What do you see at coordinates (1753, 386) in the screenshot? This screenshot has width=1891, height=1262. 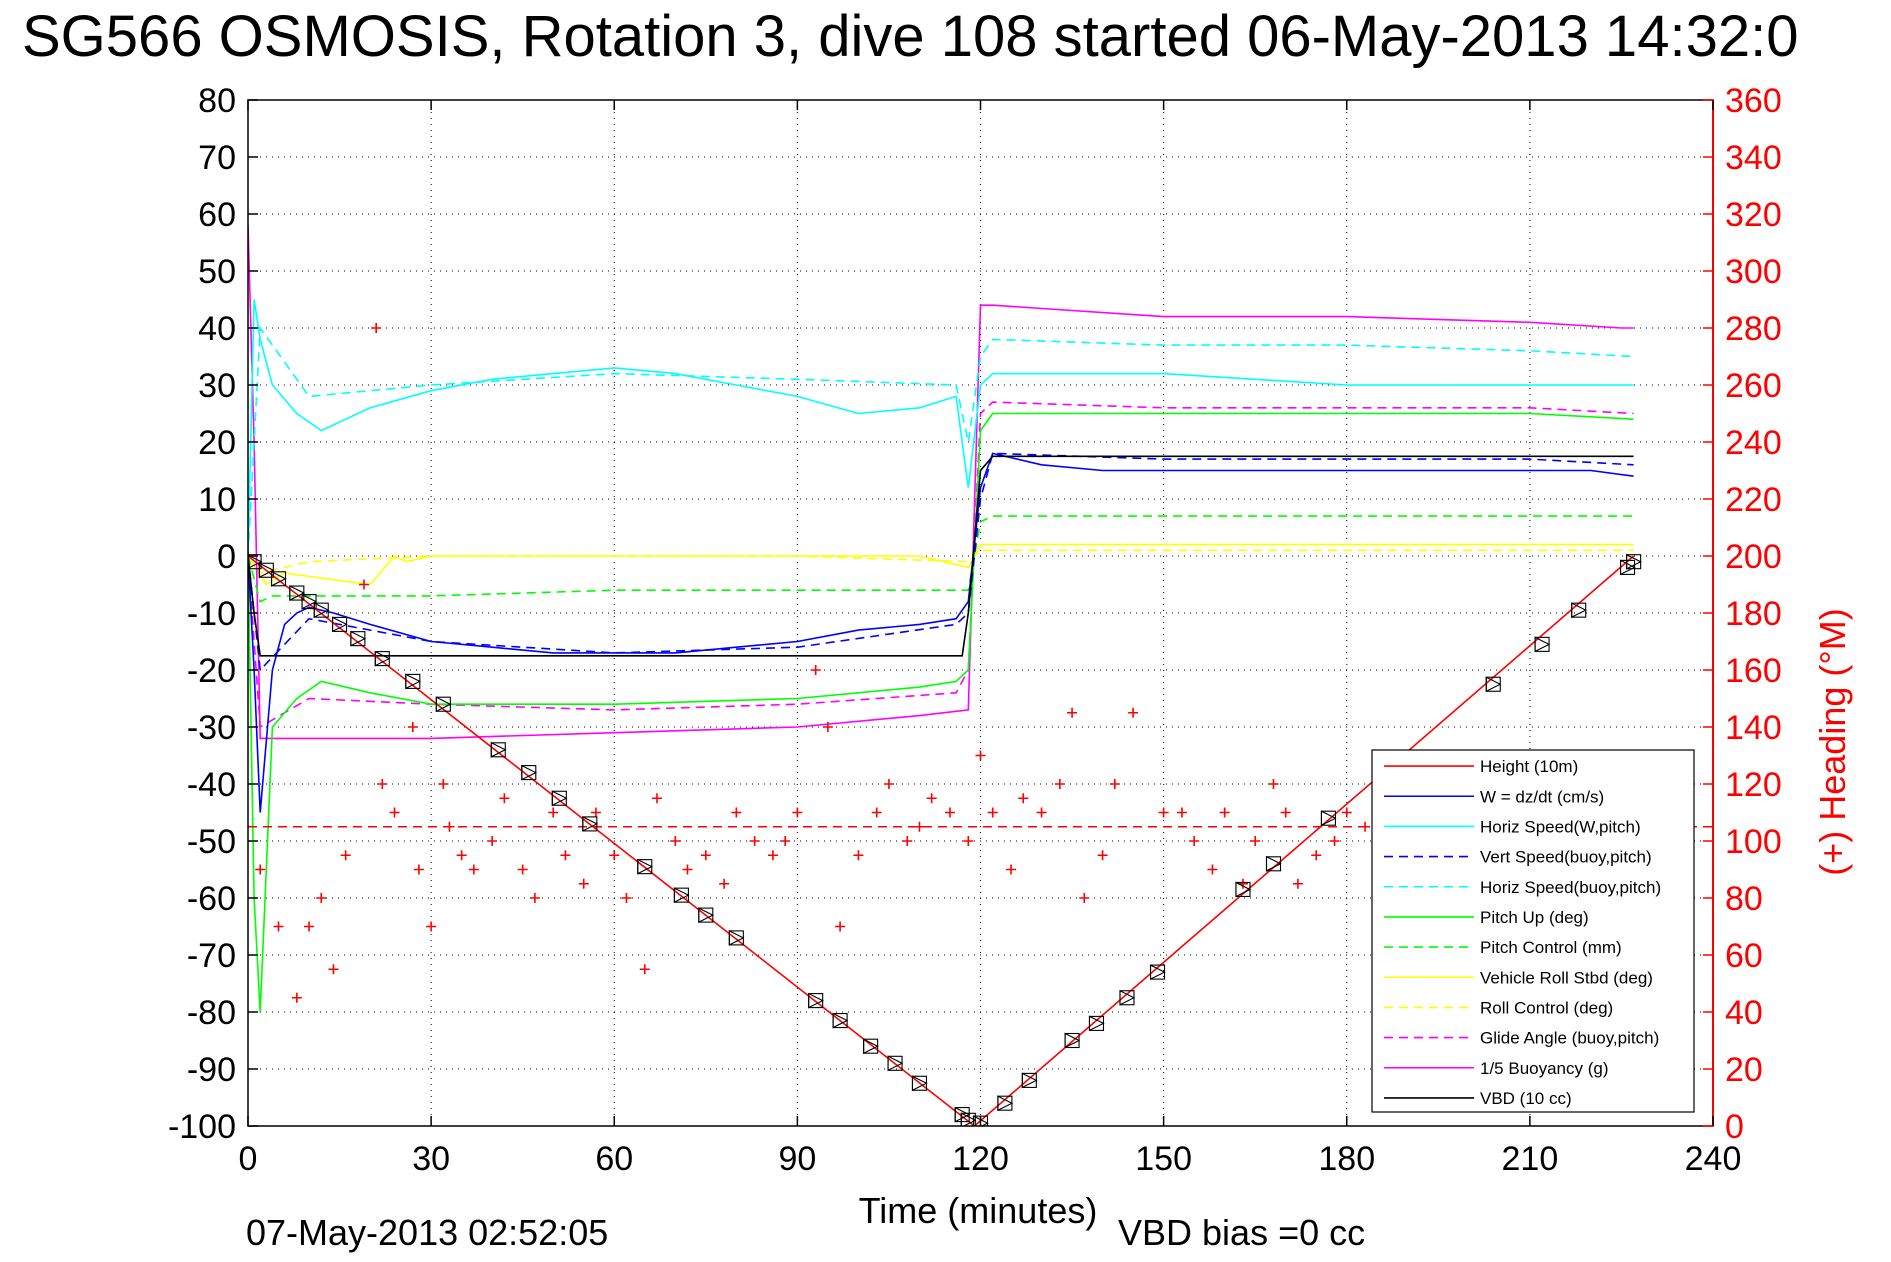 I see `y-right-tick-label: 260` at bounding box center [1753, 386].